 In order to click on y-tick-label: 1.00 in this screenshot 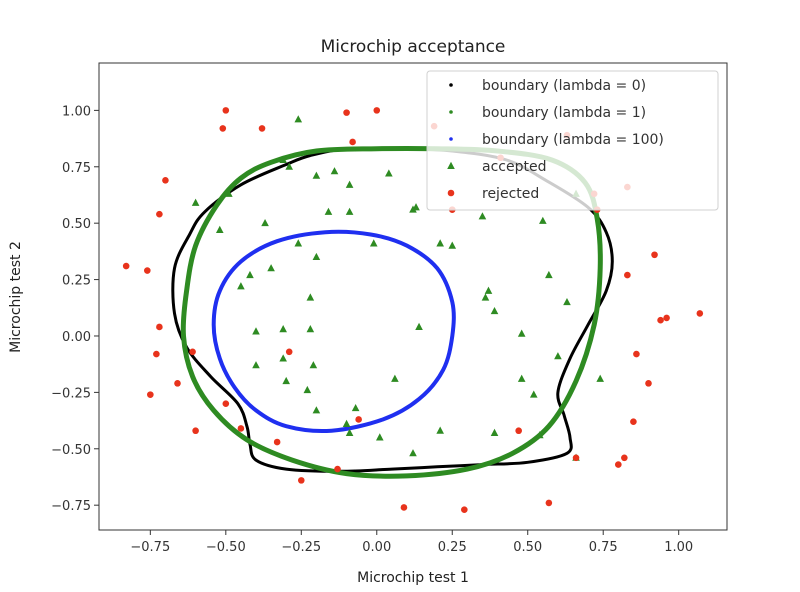, I will do `click(76, 111)`.